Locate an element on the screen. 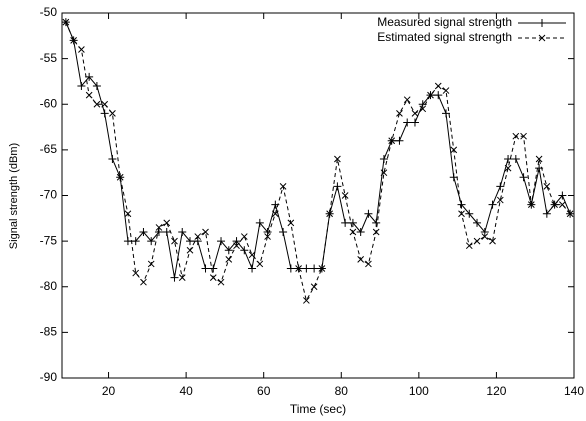 The height and width of the screenshot is (421, 586). x-tick-label: 20 is located at coordinates (109, 391).